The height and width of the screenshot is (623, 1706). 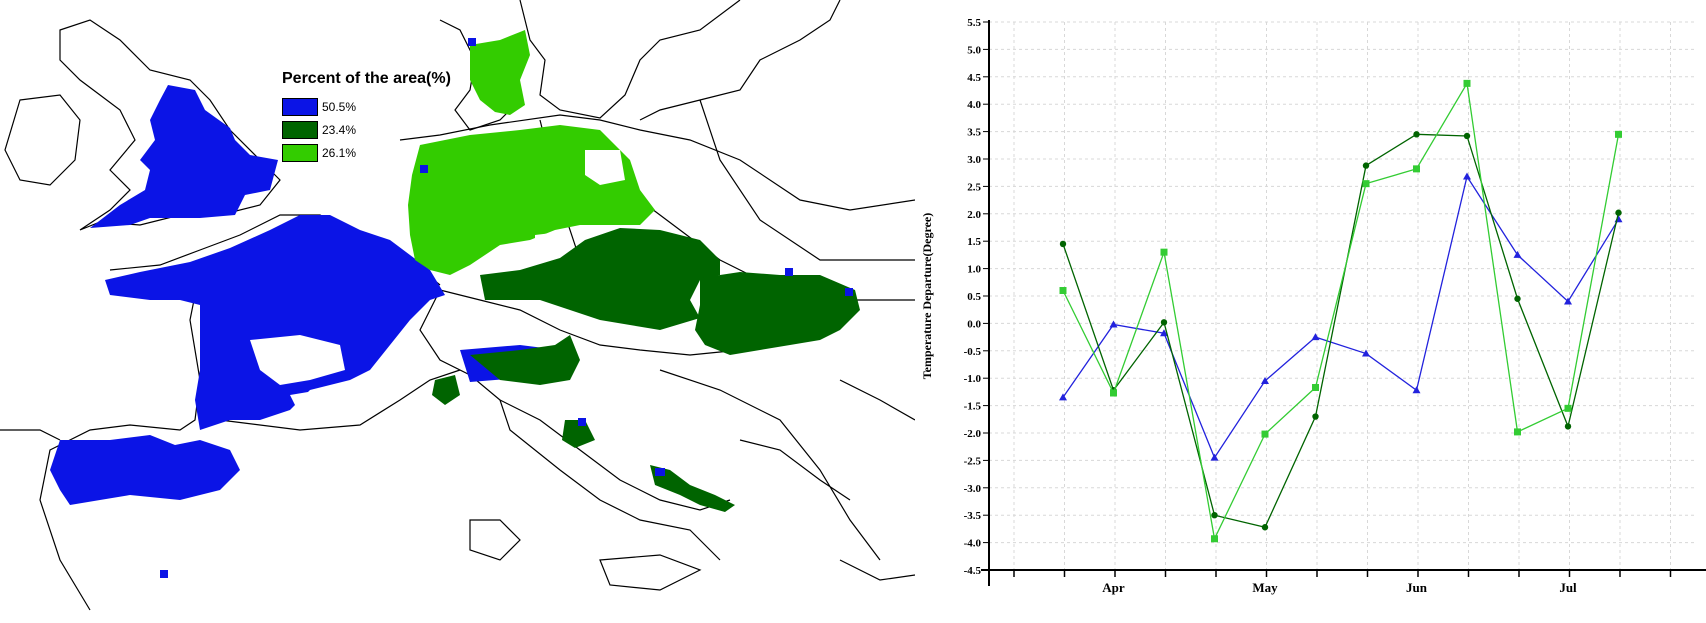 What do you see at coordinates (974, 133) in the screenshot?
I see `y-tick-label: 3.5` at bounding box center [974, 133].